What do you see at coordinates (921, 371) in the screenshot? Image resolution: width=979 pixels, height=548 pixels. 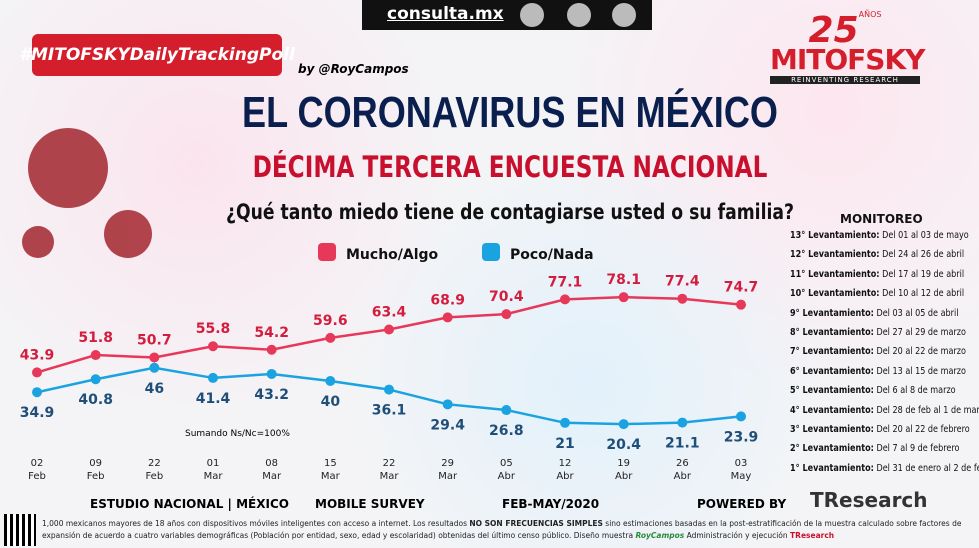 I see `monitoring-dates: Del 13 al 15 de marzo` at bounding box center [921, 371].